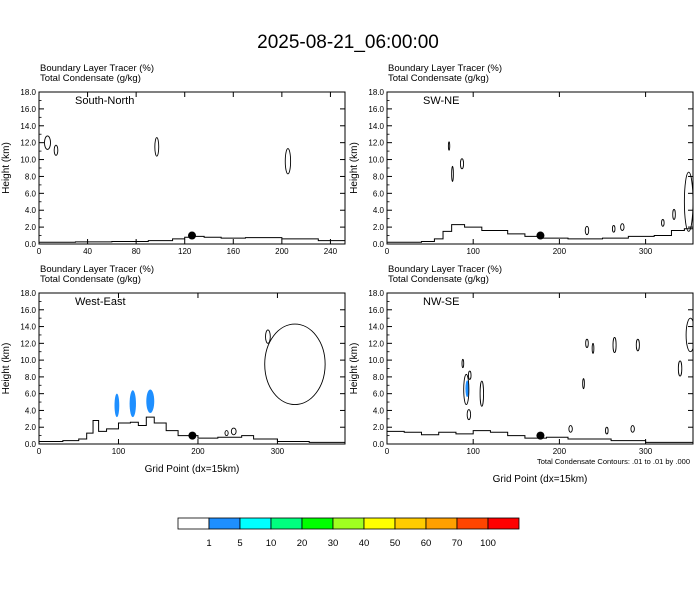 The image size is (696, 612). Describe the element at coordinates (333, 543) in the screenshot. I see `colorbar-label: 30` at that location.